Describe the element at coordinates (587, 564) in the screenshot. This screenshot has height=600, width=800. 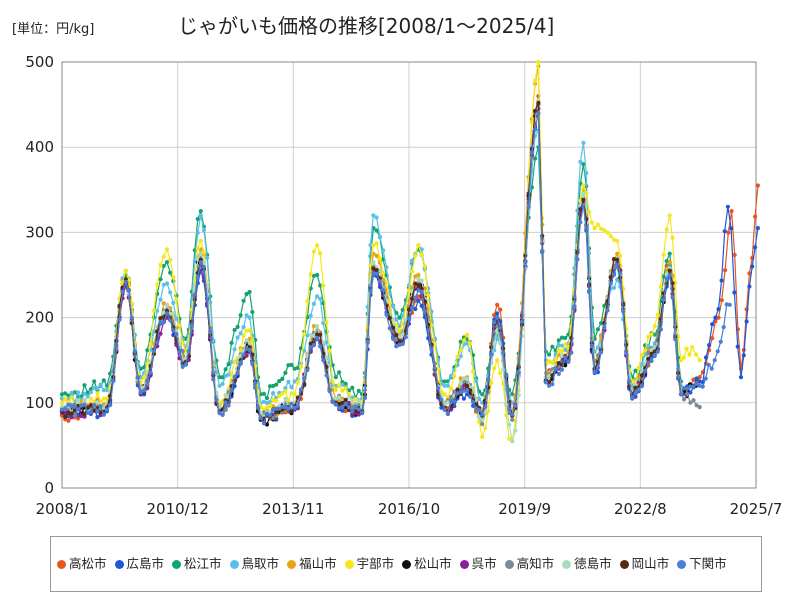
I see `legend-item: 徳島市` at that location.